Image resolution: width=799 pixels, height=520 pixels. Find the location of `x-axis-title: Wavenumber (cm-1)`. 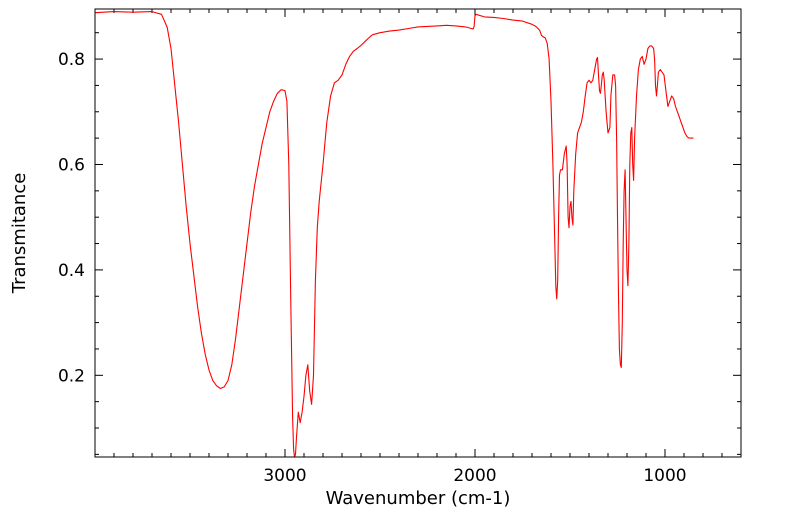

x-axis-title: Wavenumber (cm-1) is located at coordinates (418, 498).